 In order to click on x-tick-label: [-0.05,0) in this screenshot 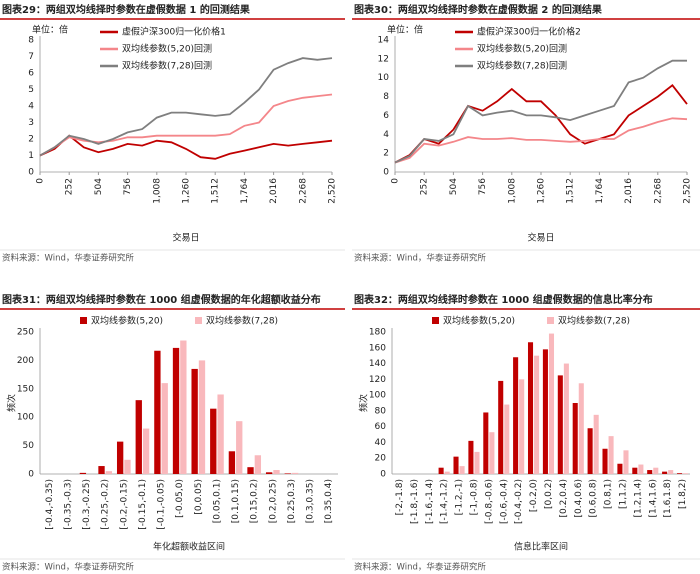, I will do `click(180, 498)`.